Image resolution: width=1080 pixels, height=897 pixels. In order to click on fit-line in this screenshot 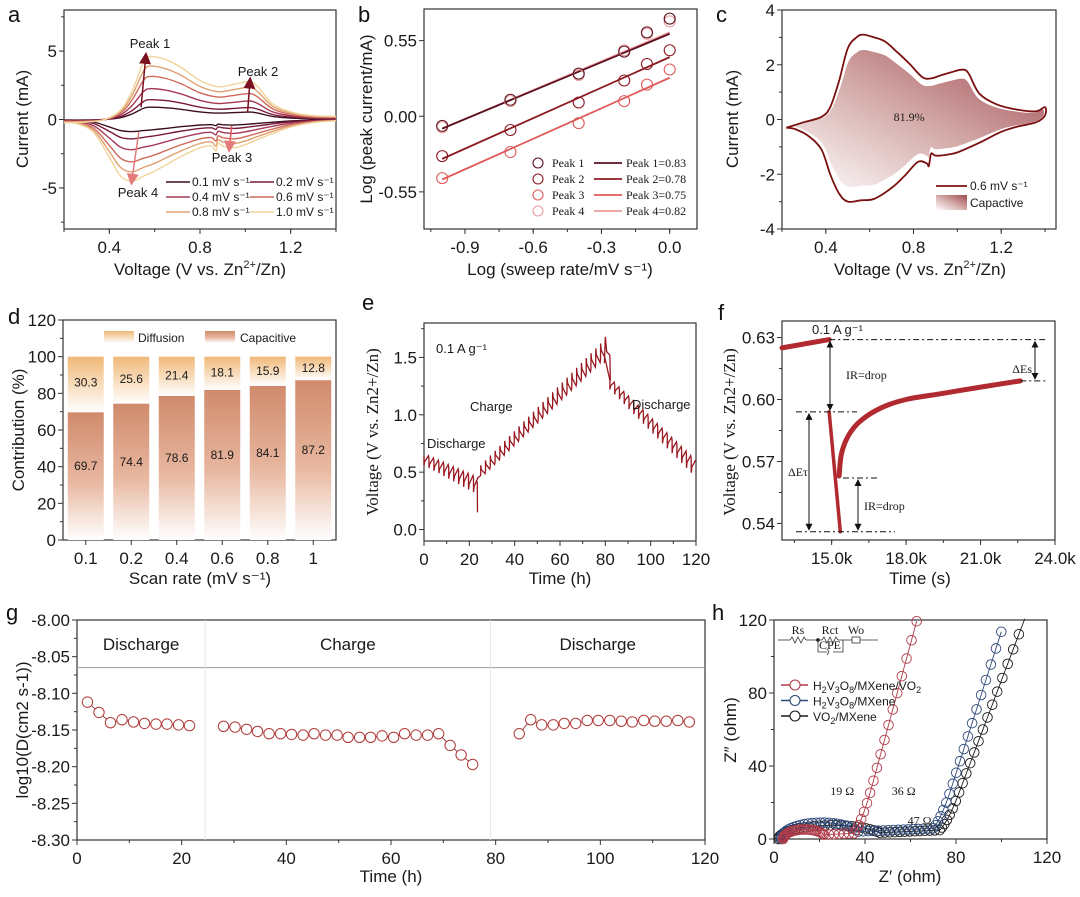, I will do `click(556, 108)`.